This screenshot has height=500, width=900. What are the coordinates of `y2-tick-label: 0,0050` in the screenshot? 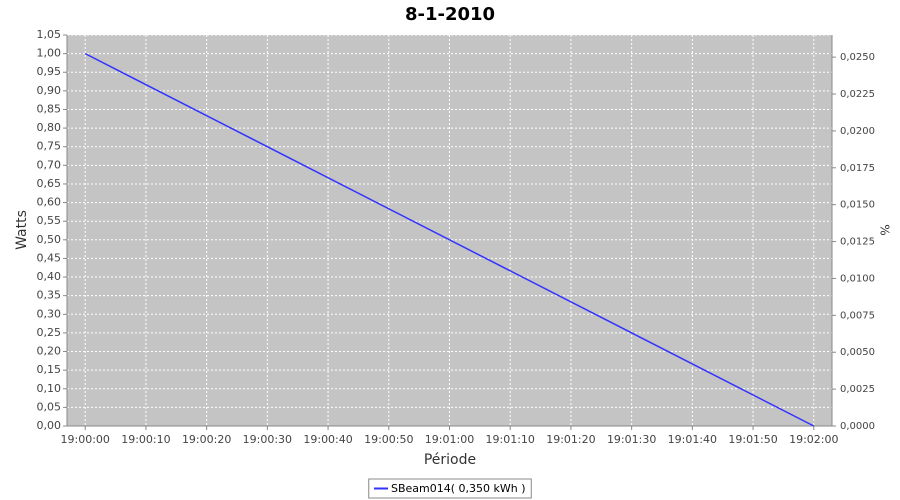 It's located at (857, 352).